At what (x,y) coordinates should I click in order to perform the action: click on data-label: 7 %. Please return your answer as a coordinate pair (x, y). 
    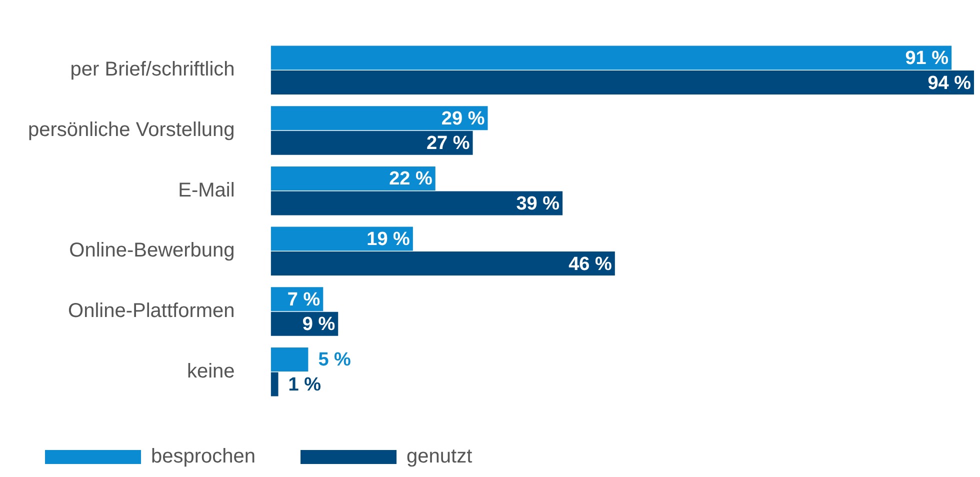
    Looking at the image, I should click on (303, 299).